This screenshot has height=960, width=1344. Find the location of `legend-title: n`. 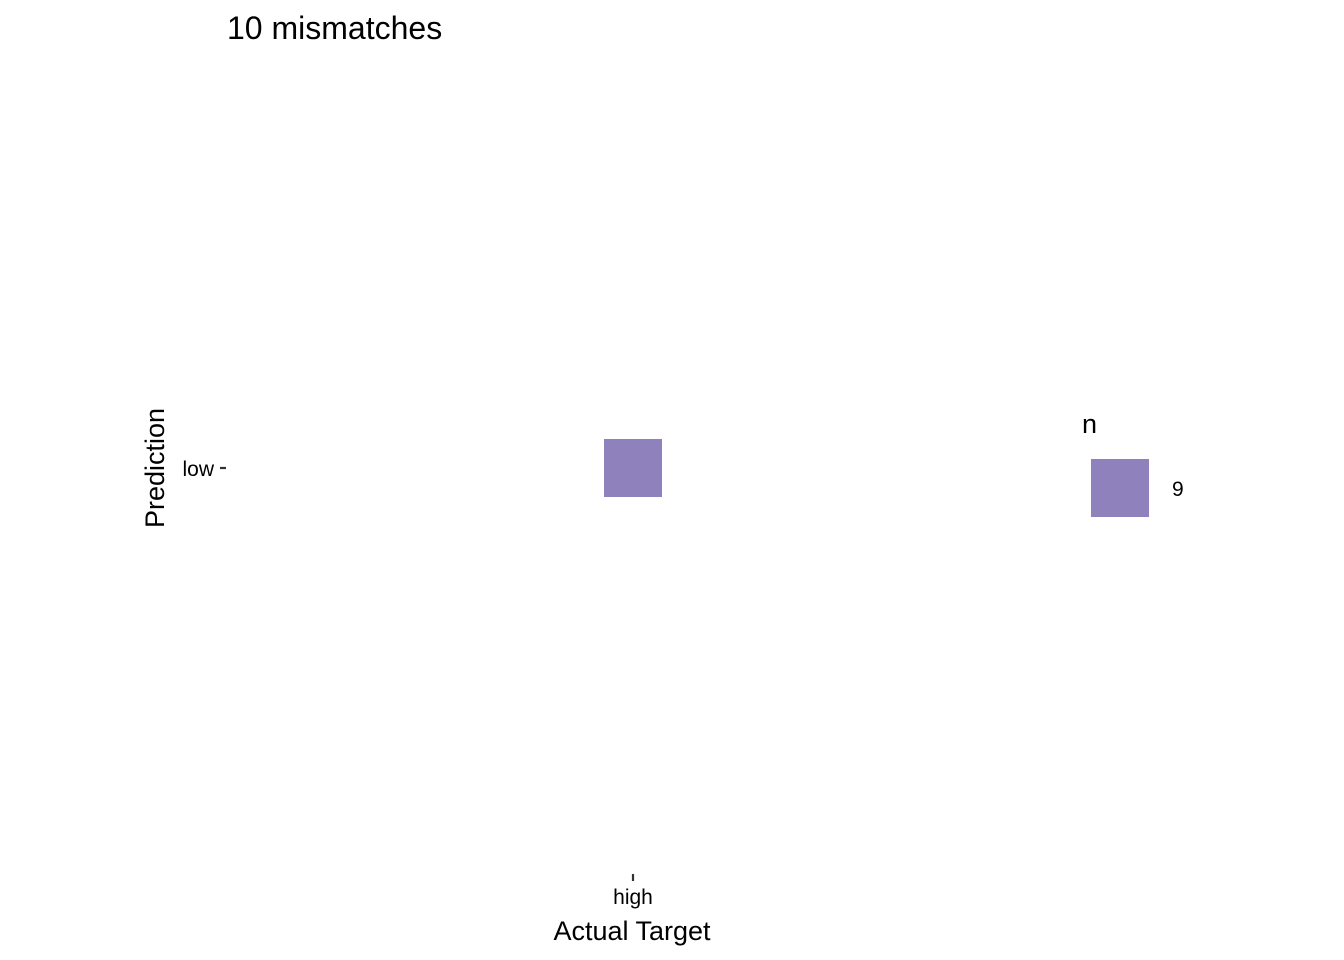

legend-title: n is located at coordinates (1089, 424).